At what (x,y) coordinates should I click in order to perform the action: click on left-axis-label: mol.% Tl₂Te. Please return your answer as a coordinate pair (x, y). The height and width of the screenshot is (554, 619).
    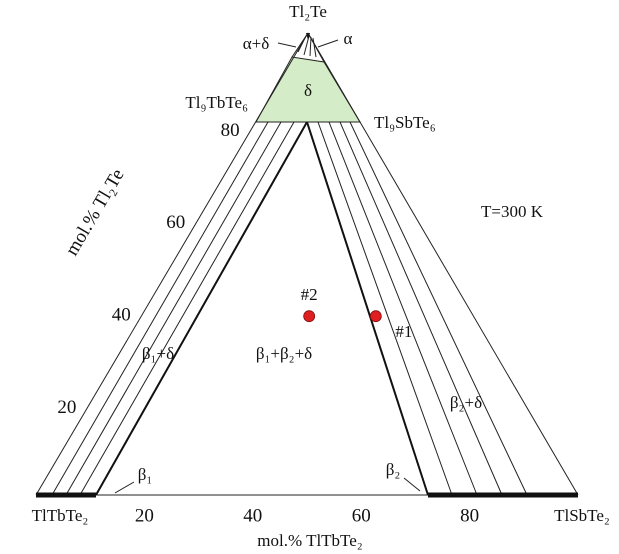
    Looking at the image, I should click on (94, 212).